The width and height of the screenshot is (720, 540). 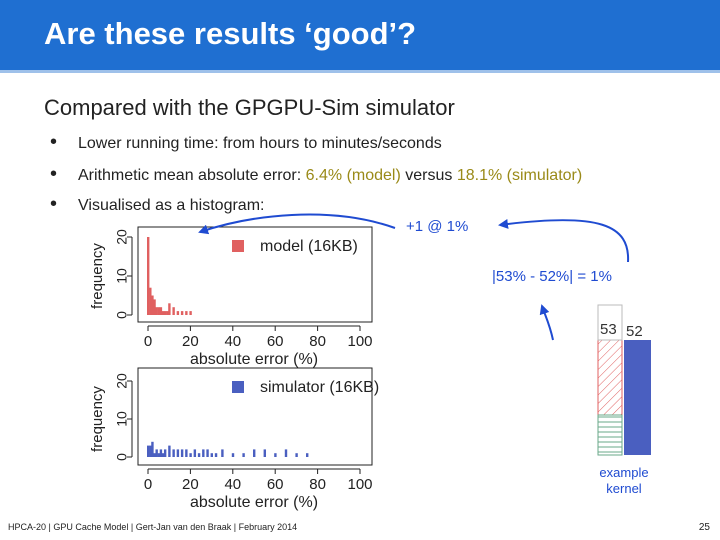 I want to click on legend-label: model (16KB), so click(x=309, y=246).